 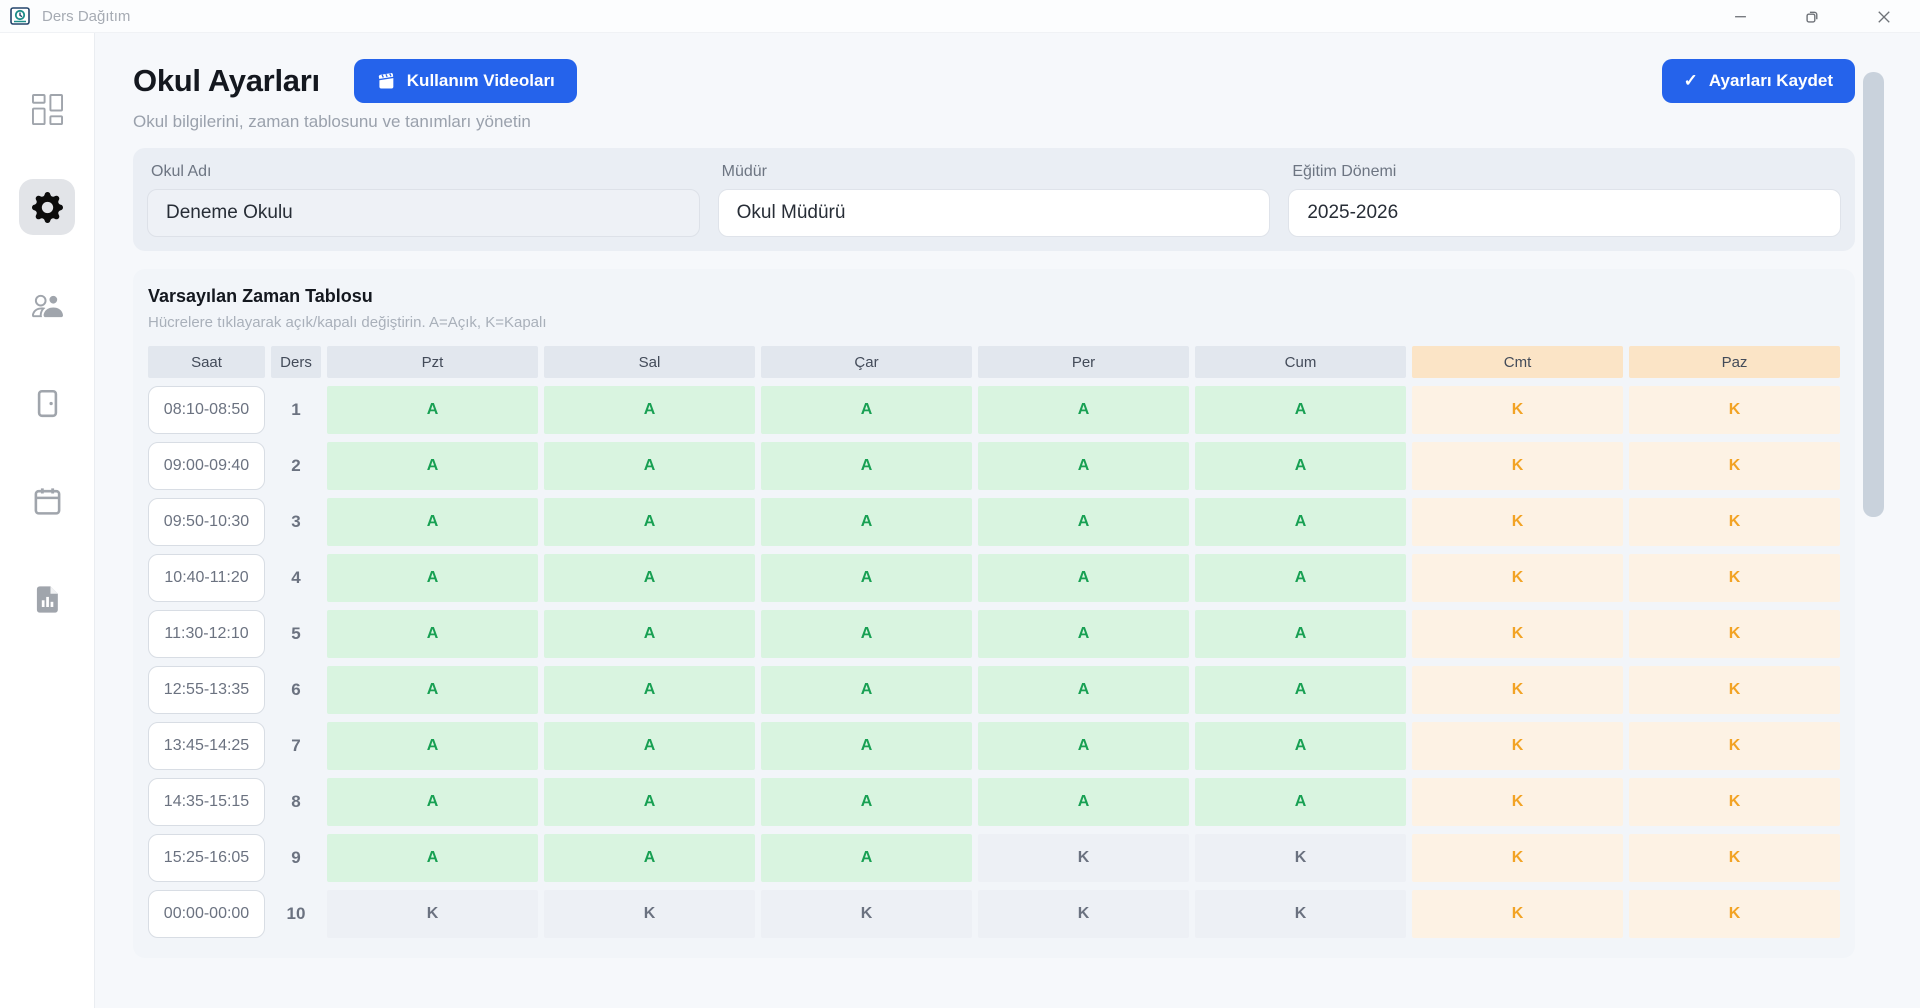 I want to click on school-name-field-group: Okul Adı, so click(x=423, y=200).